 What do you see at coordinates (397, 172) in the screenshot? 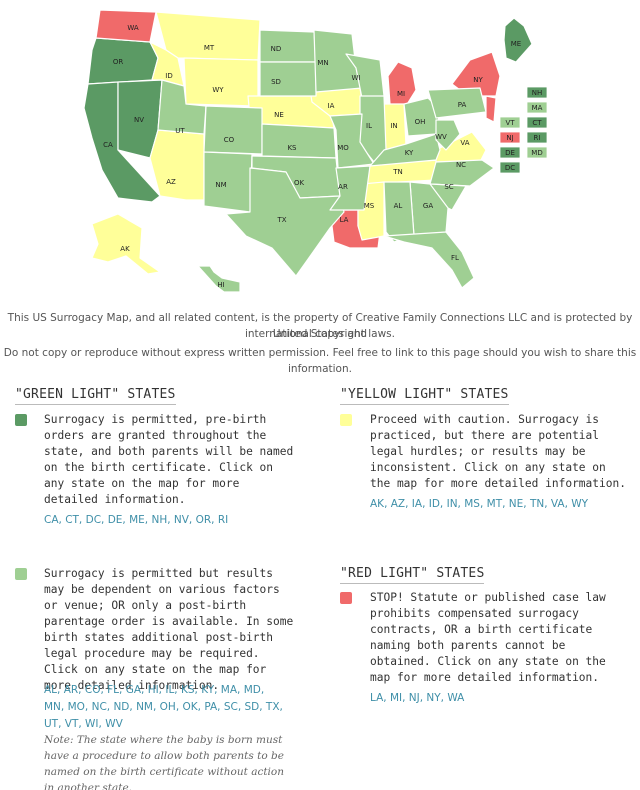
I see `label-tn: TN` at bounding box center [397, 172].